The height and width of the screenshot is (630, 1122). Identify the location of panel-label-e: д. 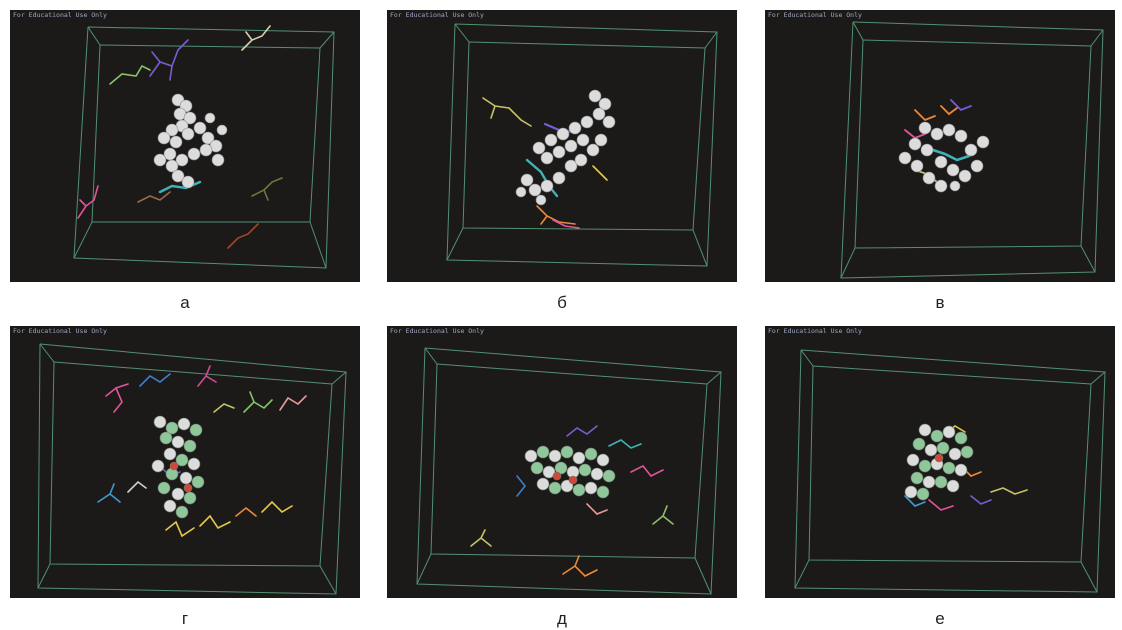
(562, 618).